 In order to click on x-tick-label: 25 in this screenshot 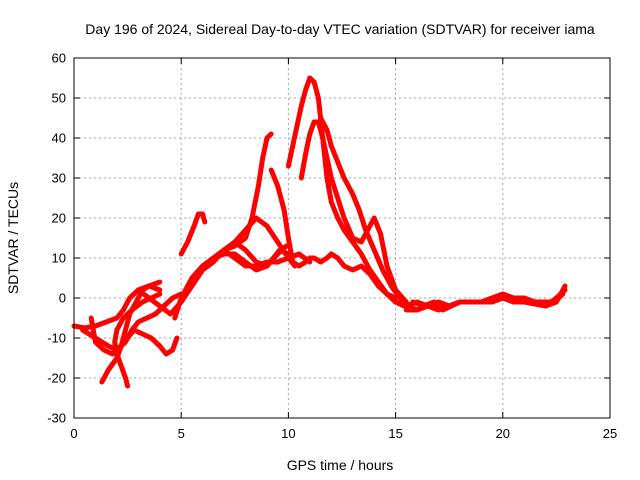, I will do `click(610, 433)`.